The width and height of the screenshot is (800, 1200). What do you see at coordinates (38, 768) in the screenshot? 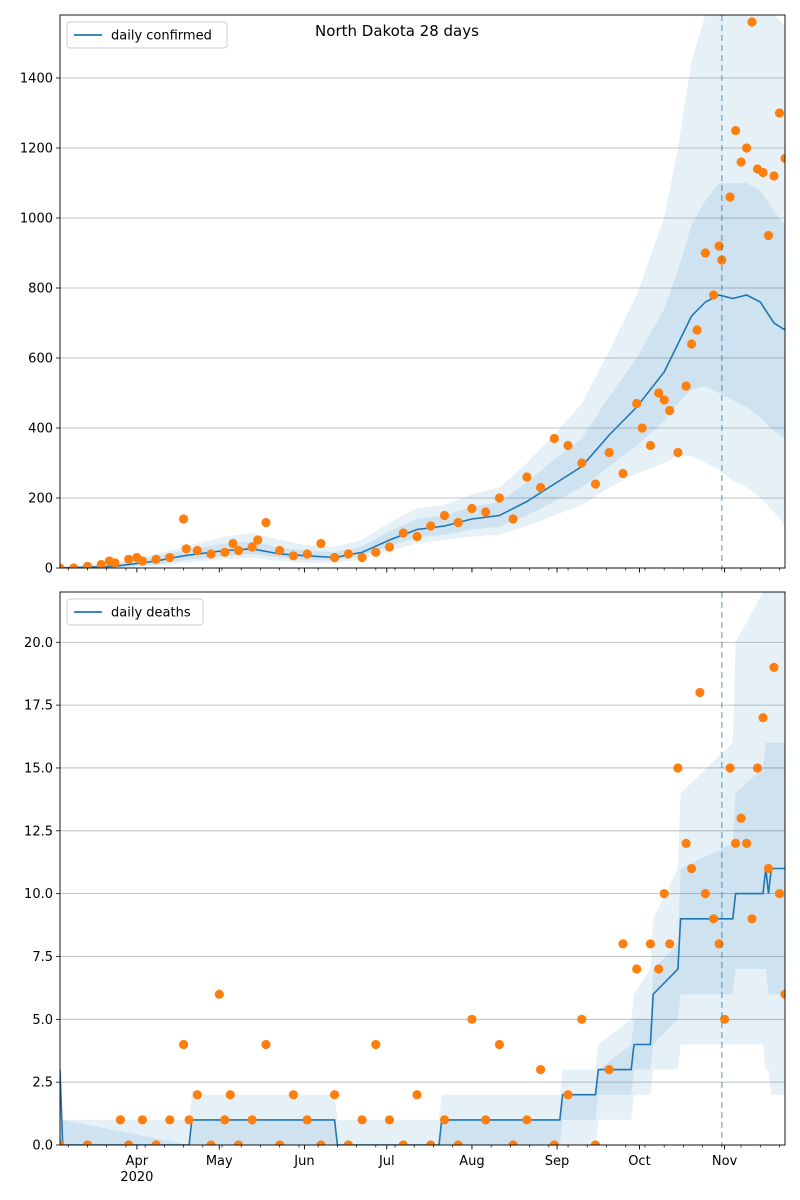
I see `y-tick-label: 15.0` at bounding box center [38, 768].